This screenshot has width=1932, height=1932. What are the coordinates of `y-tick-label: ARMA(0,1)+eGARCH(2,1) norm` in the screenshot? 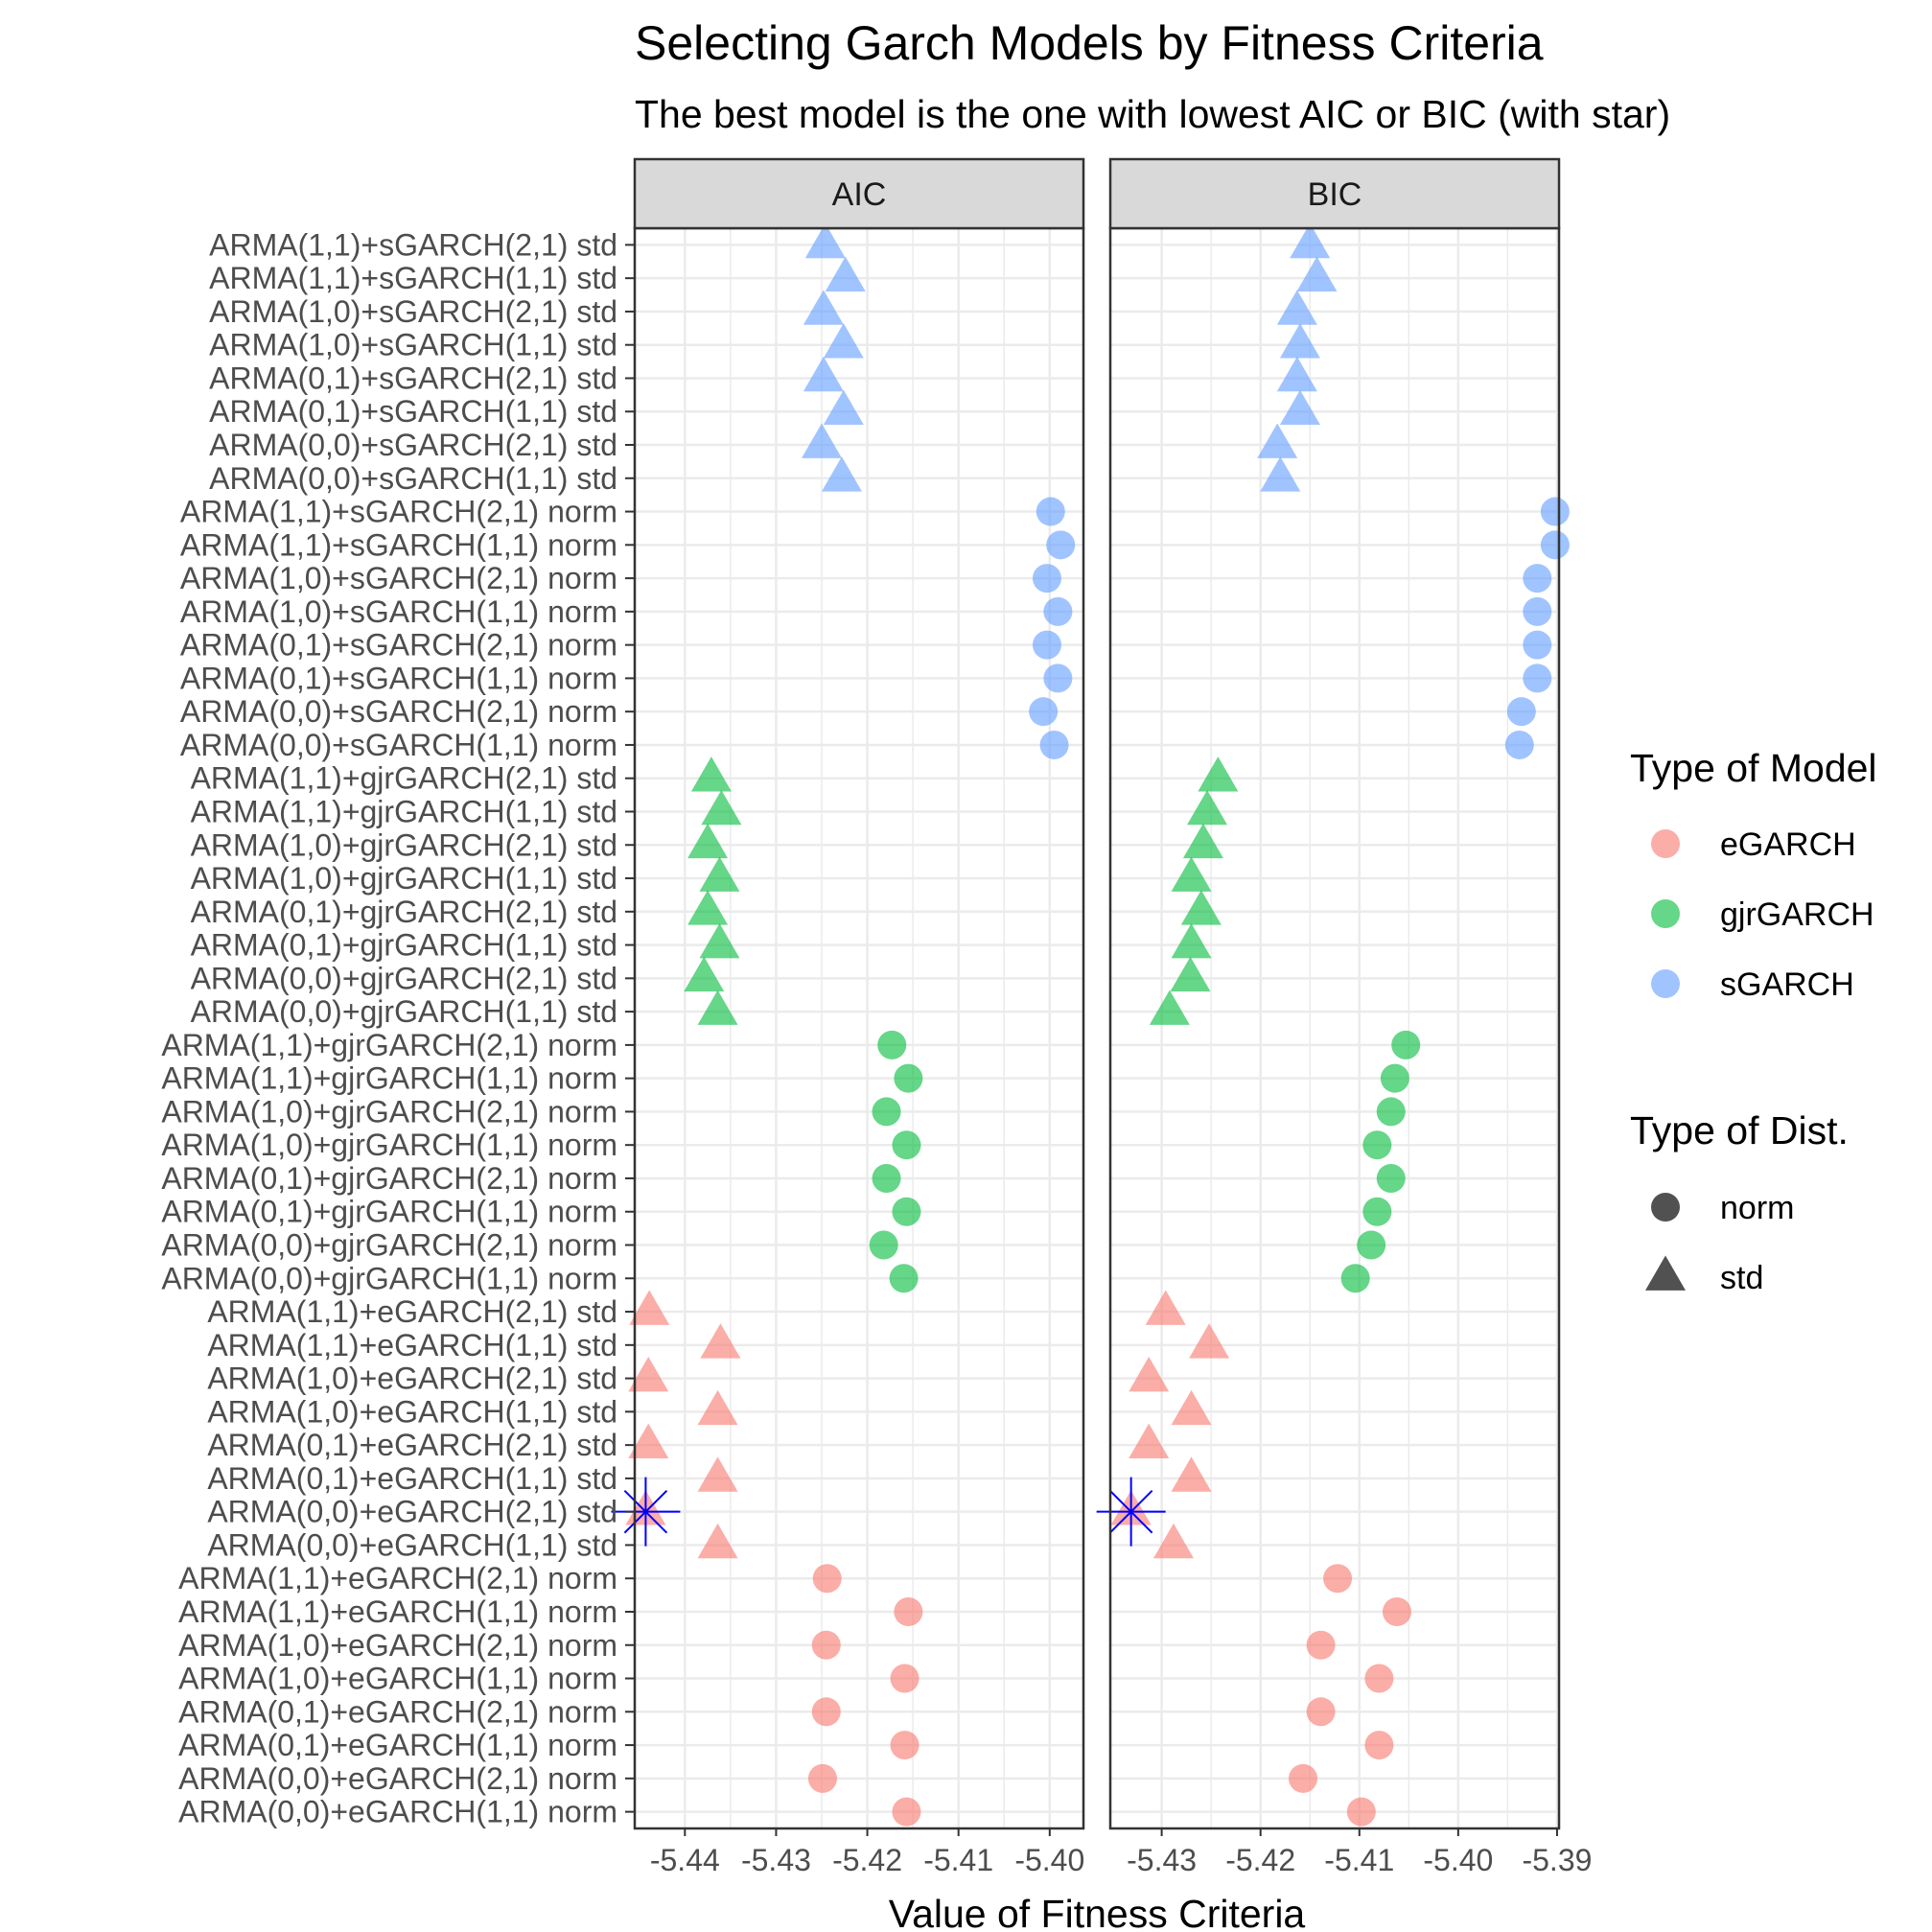 It's located at (397, 1711).